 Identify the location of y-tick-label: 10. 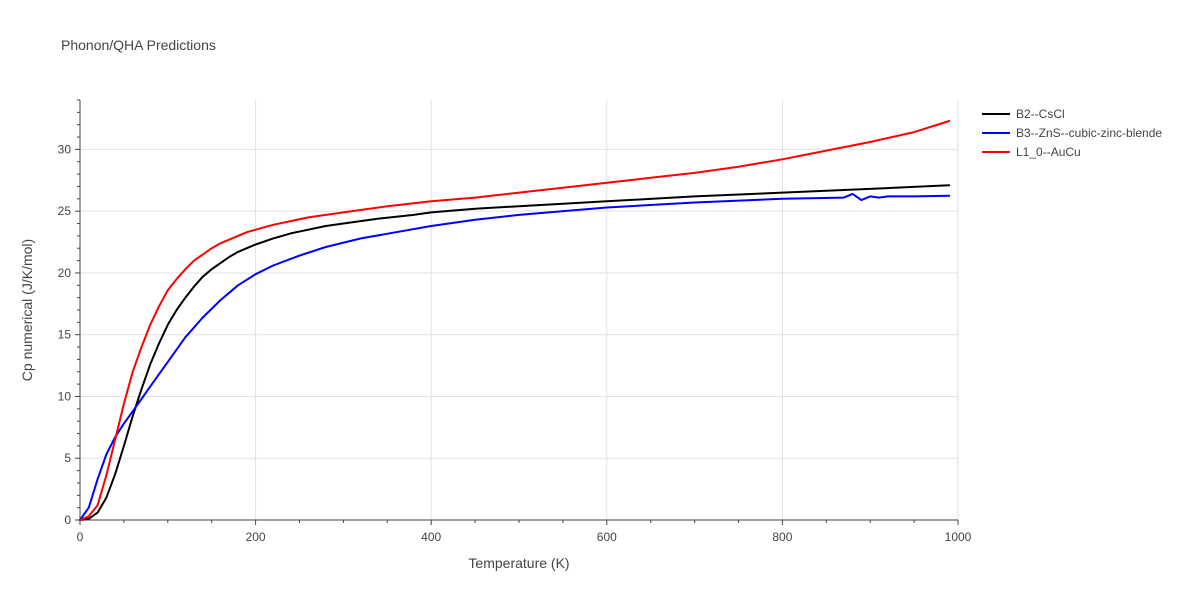
(65, 396).